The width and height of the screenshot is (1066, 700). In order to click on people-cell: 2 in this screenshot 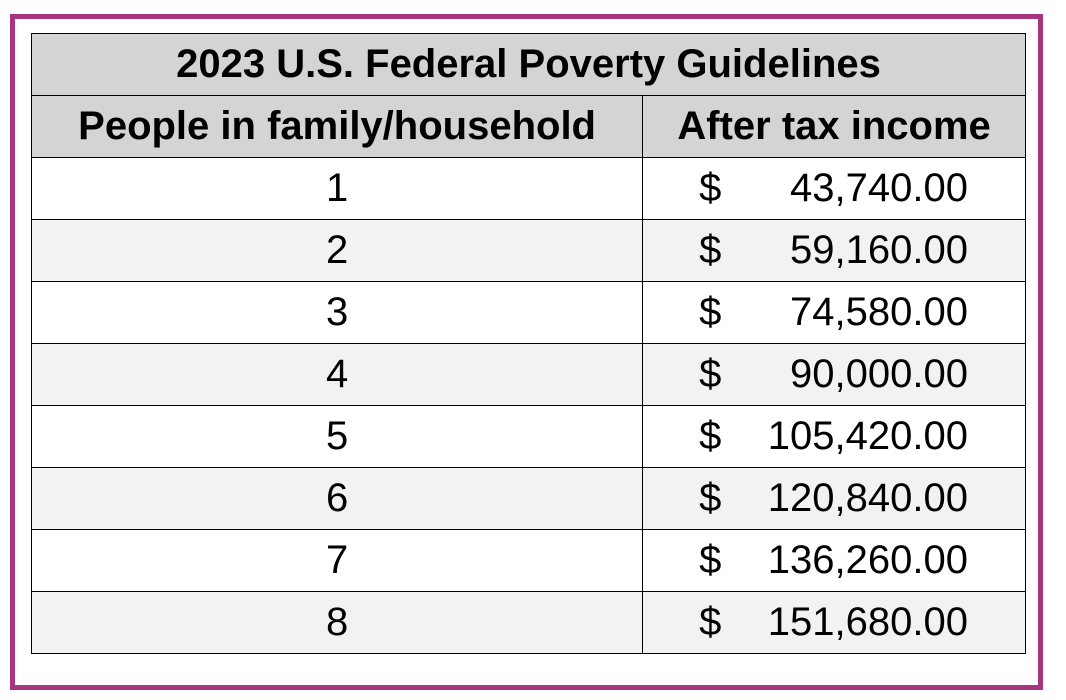, I will do `click(337, 250)`.